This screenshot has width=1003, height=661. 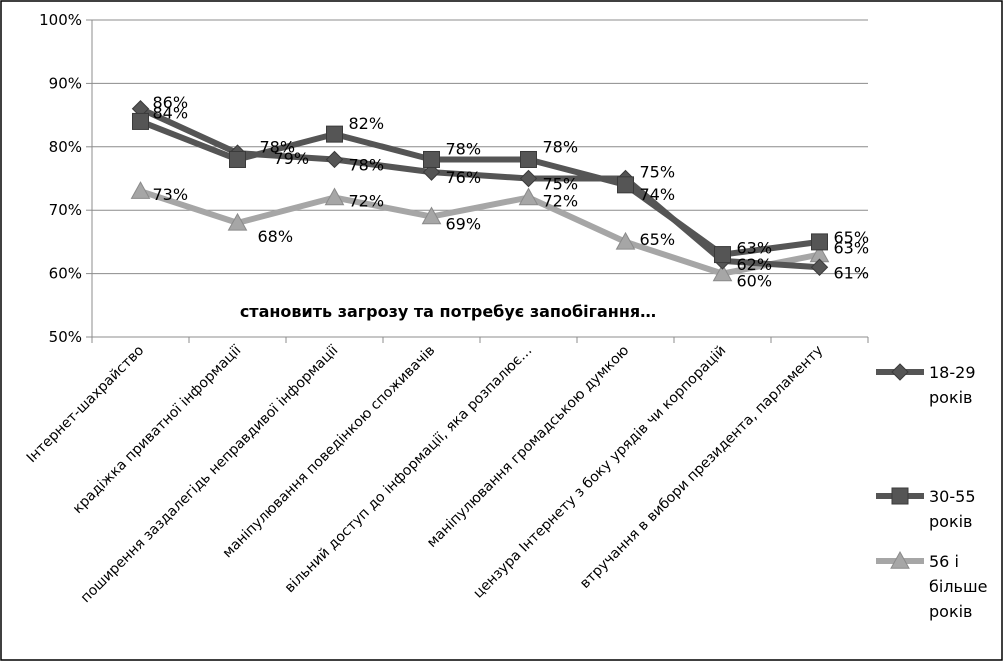 I want to click on data-label: 68%, so click(x=276, y=236).